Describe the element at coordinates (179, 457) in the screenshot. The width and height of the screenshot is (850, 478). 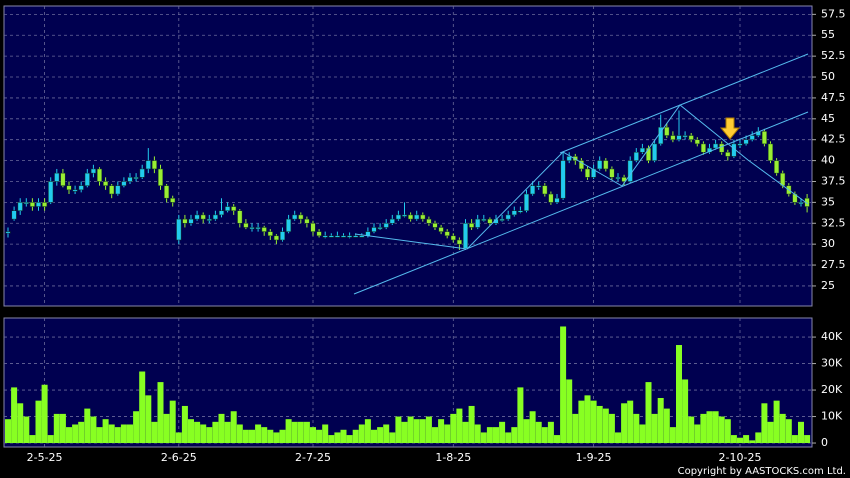
I see `x-tick-label: 2-6-25` at that location.